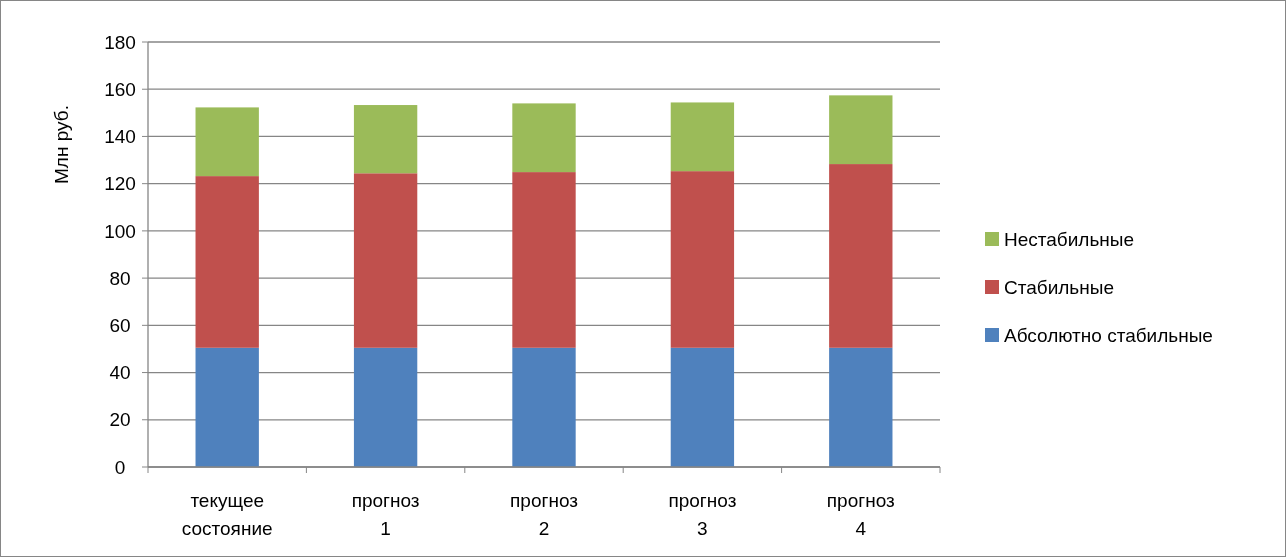 The height and width of the screenshot is (557, 1286). Describe the element at coordinates (120, 325) in the screenshot. I see `y-tick-label: 60` at that location.